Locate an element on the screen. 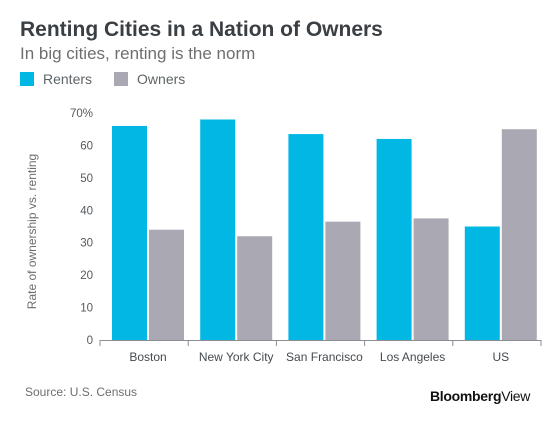  legend-item-renters: Renters is located at coordinates (56, 79).